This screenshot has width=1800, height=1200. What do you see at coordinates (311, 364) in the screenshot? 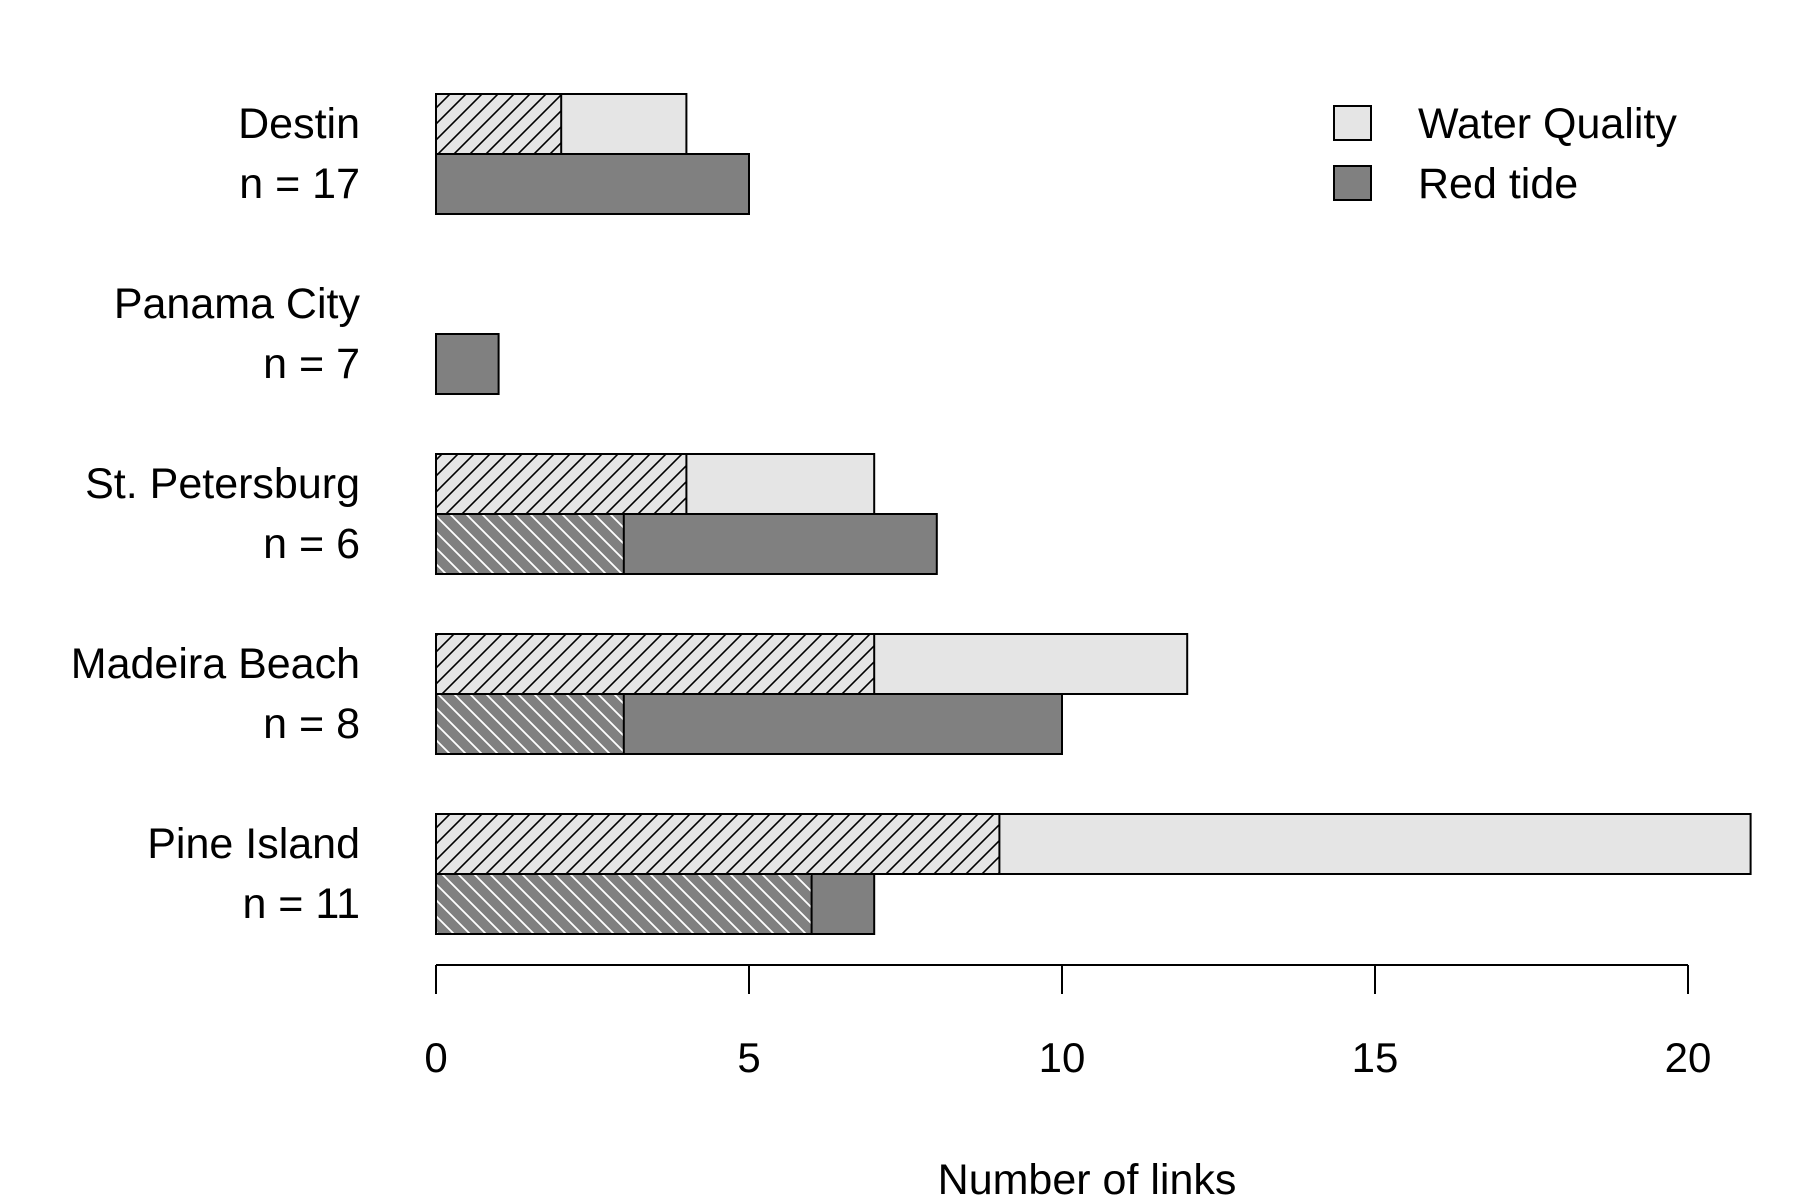
I see `category-n-label: n = 7` at bounding box center [311, 364].